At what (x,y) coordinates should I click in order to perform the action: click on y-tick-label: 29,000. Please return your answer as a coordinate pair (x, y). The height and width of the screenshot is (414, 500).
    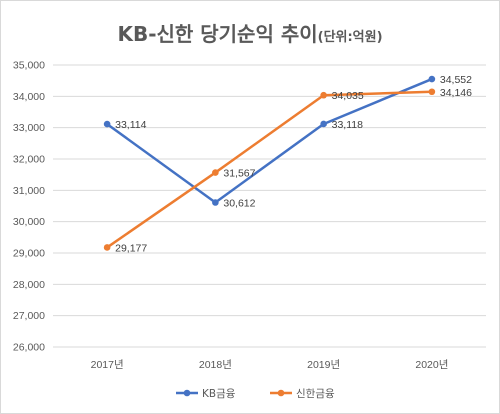
    Looking at the image, I should click on (29, 254).